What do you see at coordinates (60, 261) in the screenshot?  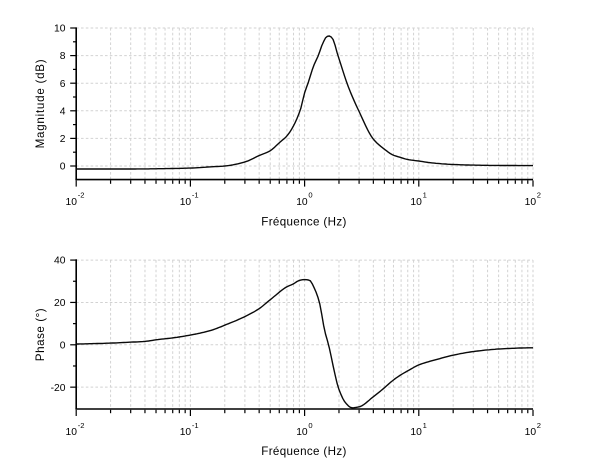 I see `svg-text: 40` at bounding box center [60, 261].